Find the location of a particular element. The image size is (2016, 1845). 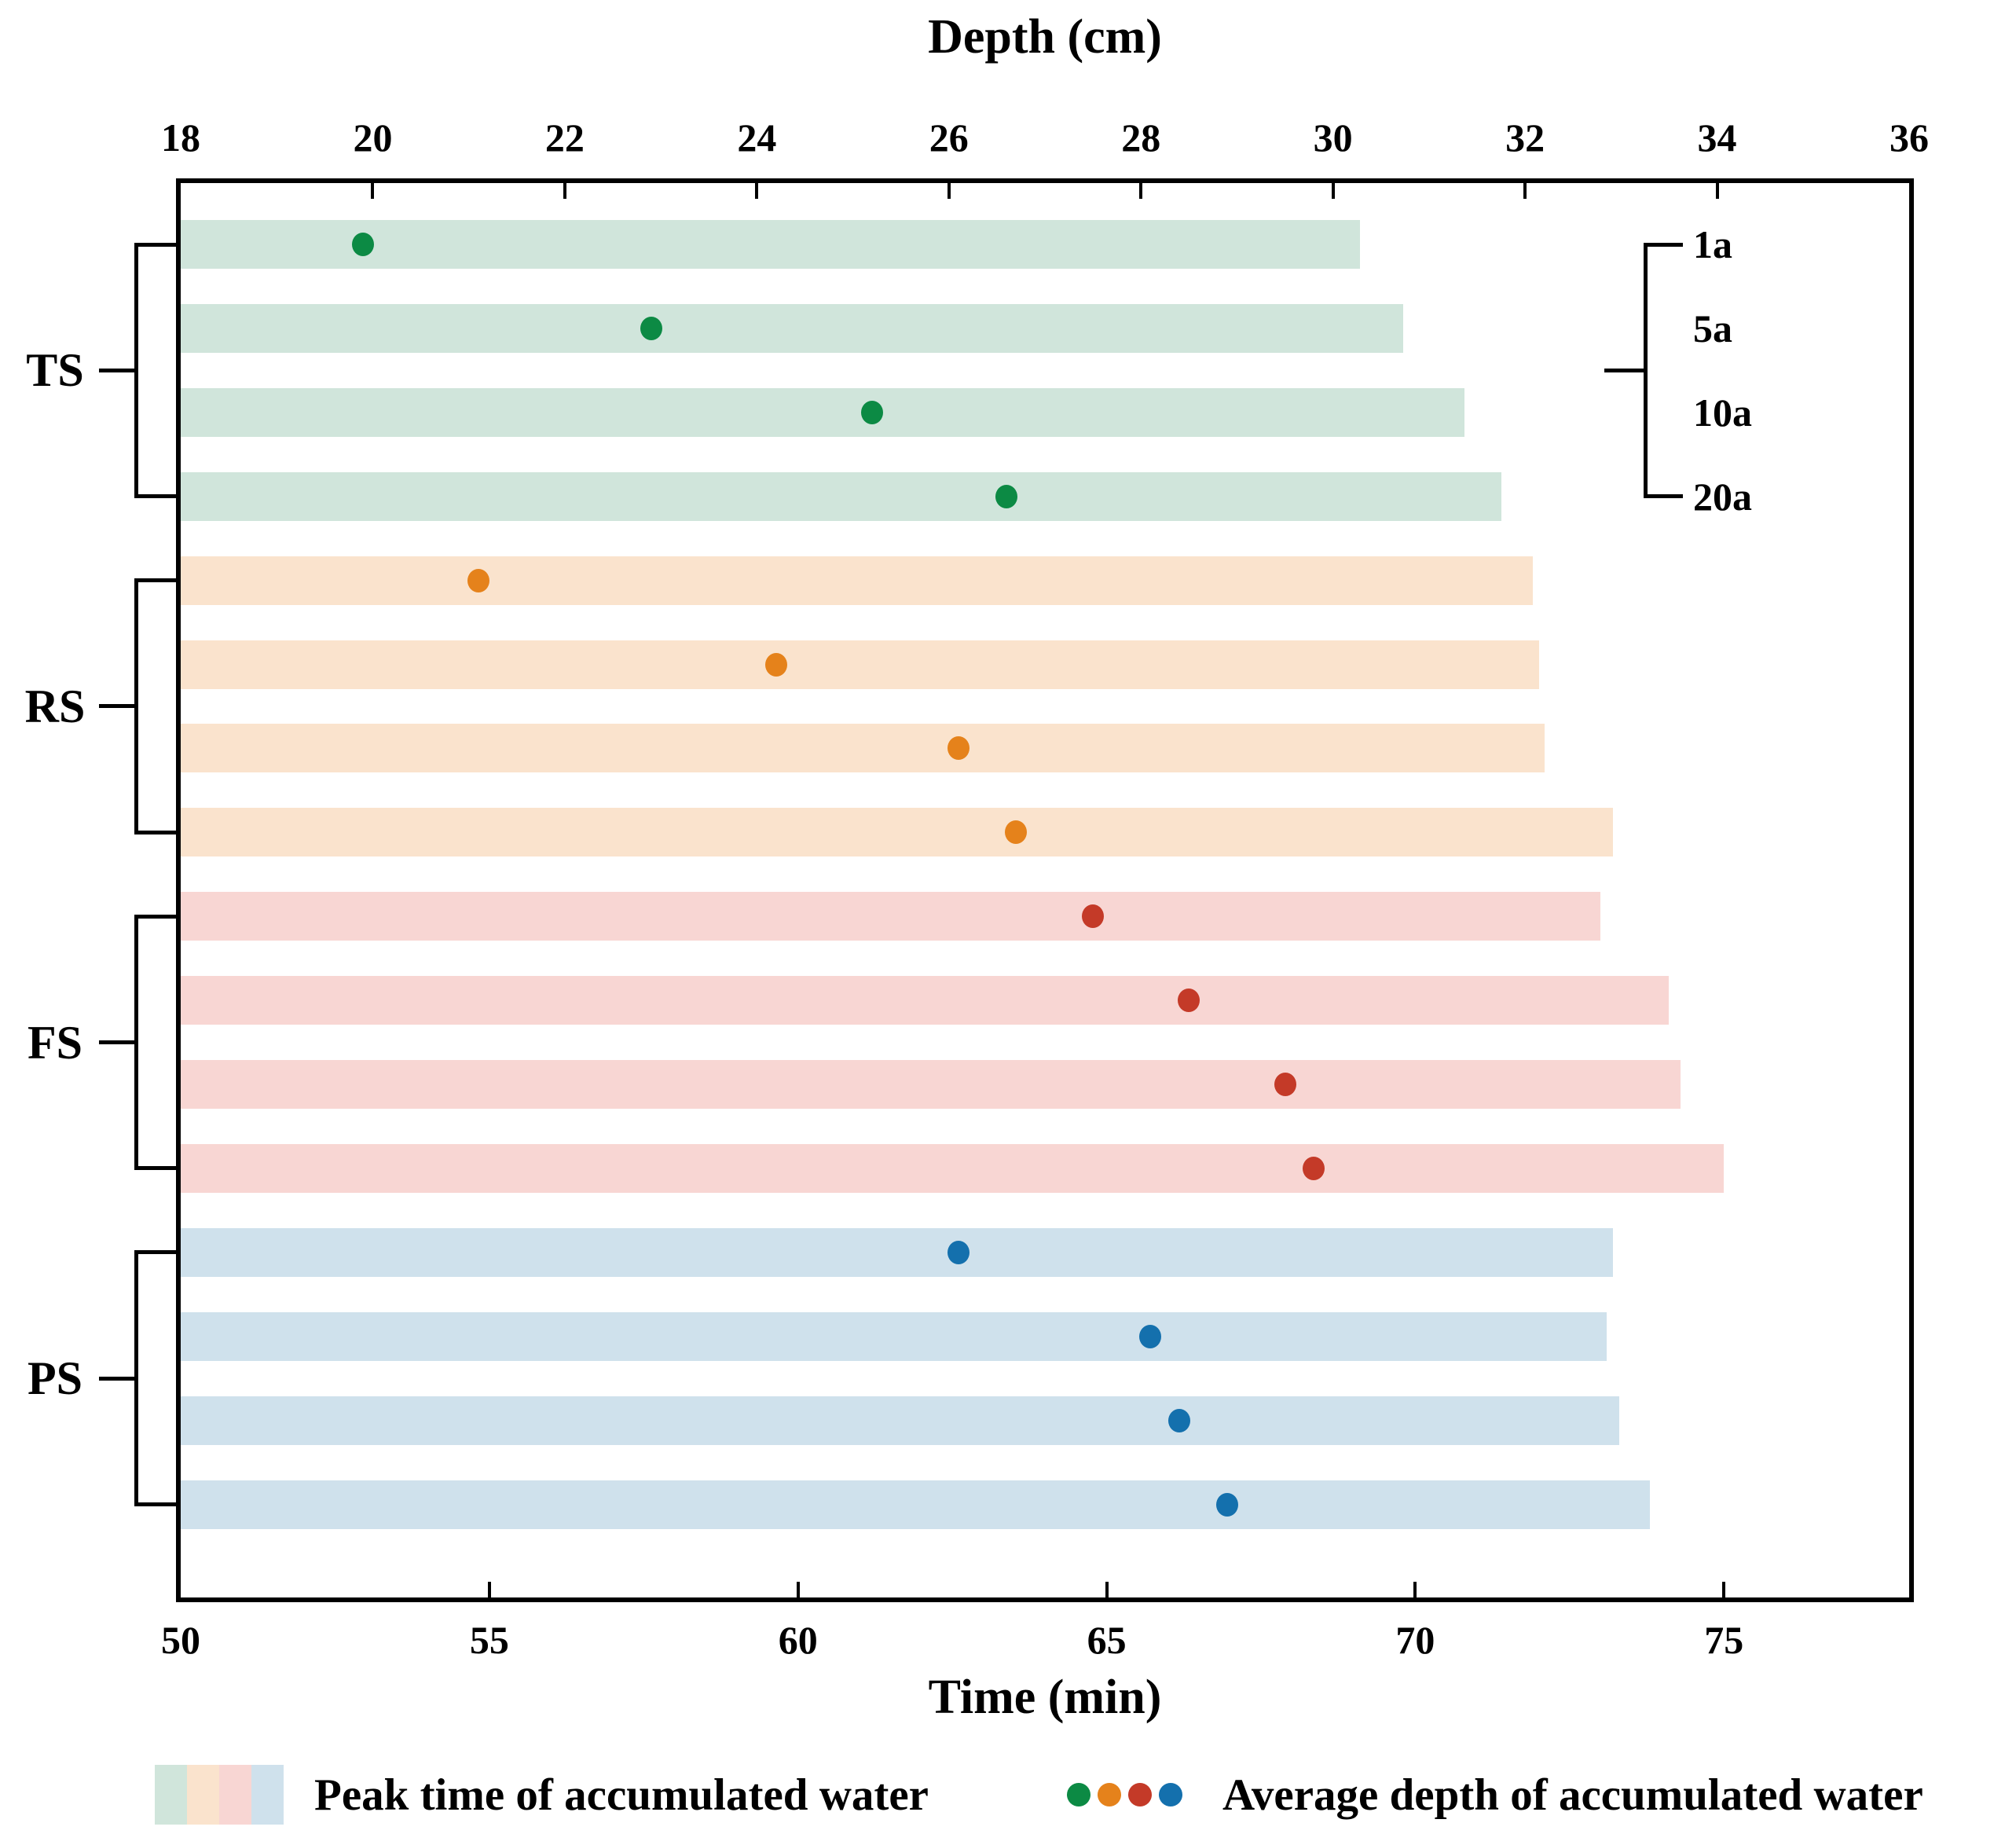

bar-ts-5a is located at coordinates (792, 328).